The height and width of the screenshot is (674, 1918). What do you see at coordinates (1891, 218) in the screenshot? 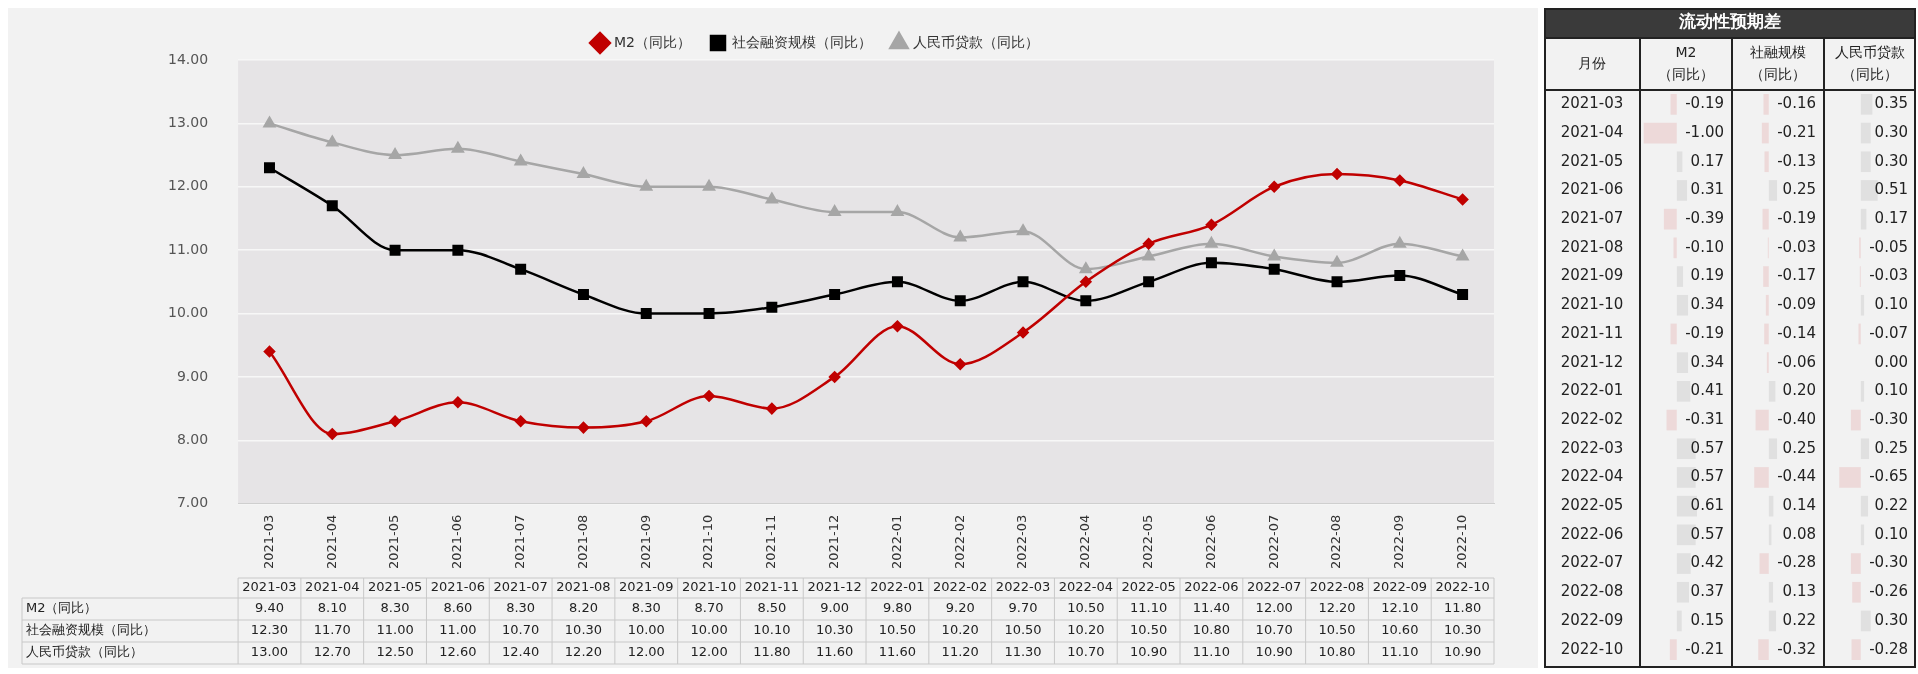
I see `data-label: 0.17` at bounding box center [1891, 218].